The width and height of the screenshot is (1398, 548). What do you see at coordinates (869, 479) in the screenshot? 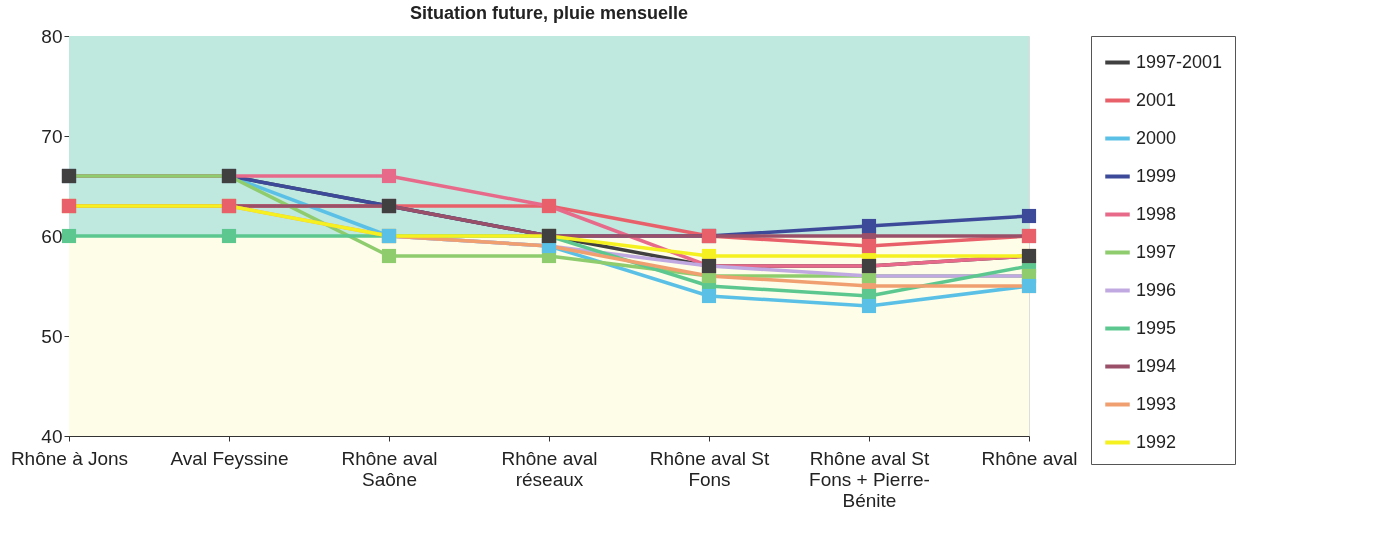
I see `x-tick-label: Rhône aval St Fons + Pierre-Bénite` at bounding box center [869, 479].